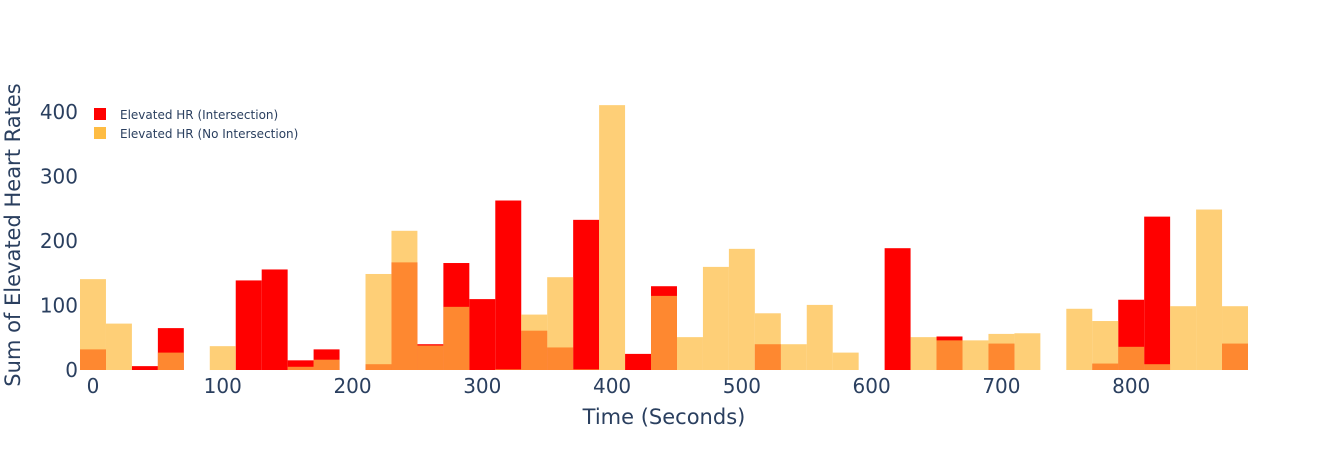 This screenshot has height=450, width=1328. I want to click on legend-item-intersection: Elevated HR (Intersection), so click(186, 115).